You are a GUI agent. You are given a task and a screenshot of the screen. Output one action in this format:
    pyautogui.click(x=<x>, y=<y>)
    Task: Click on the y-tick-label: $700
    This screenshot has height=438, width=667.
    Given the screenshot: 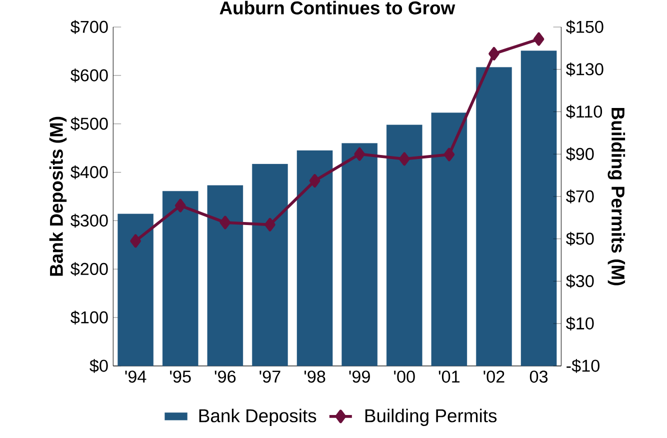 What is the action you would take?
    pyautogui.click(x=89, y=27)
    